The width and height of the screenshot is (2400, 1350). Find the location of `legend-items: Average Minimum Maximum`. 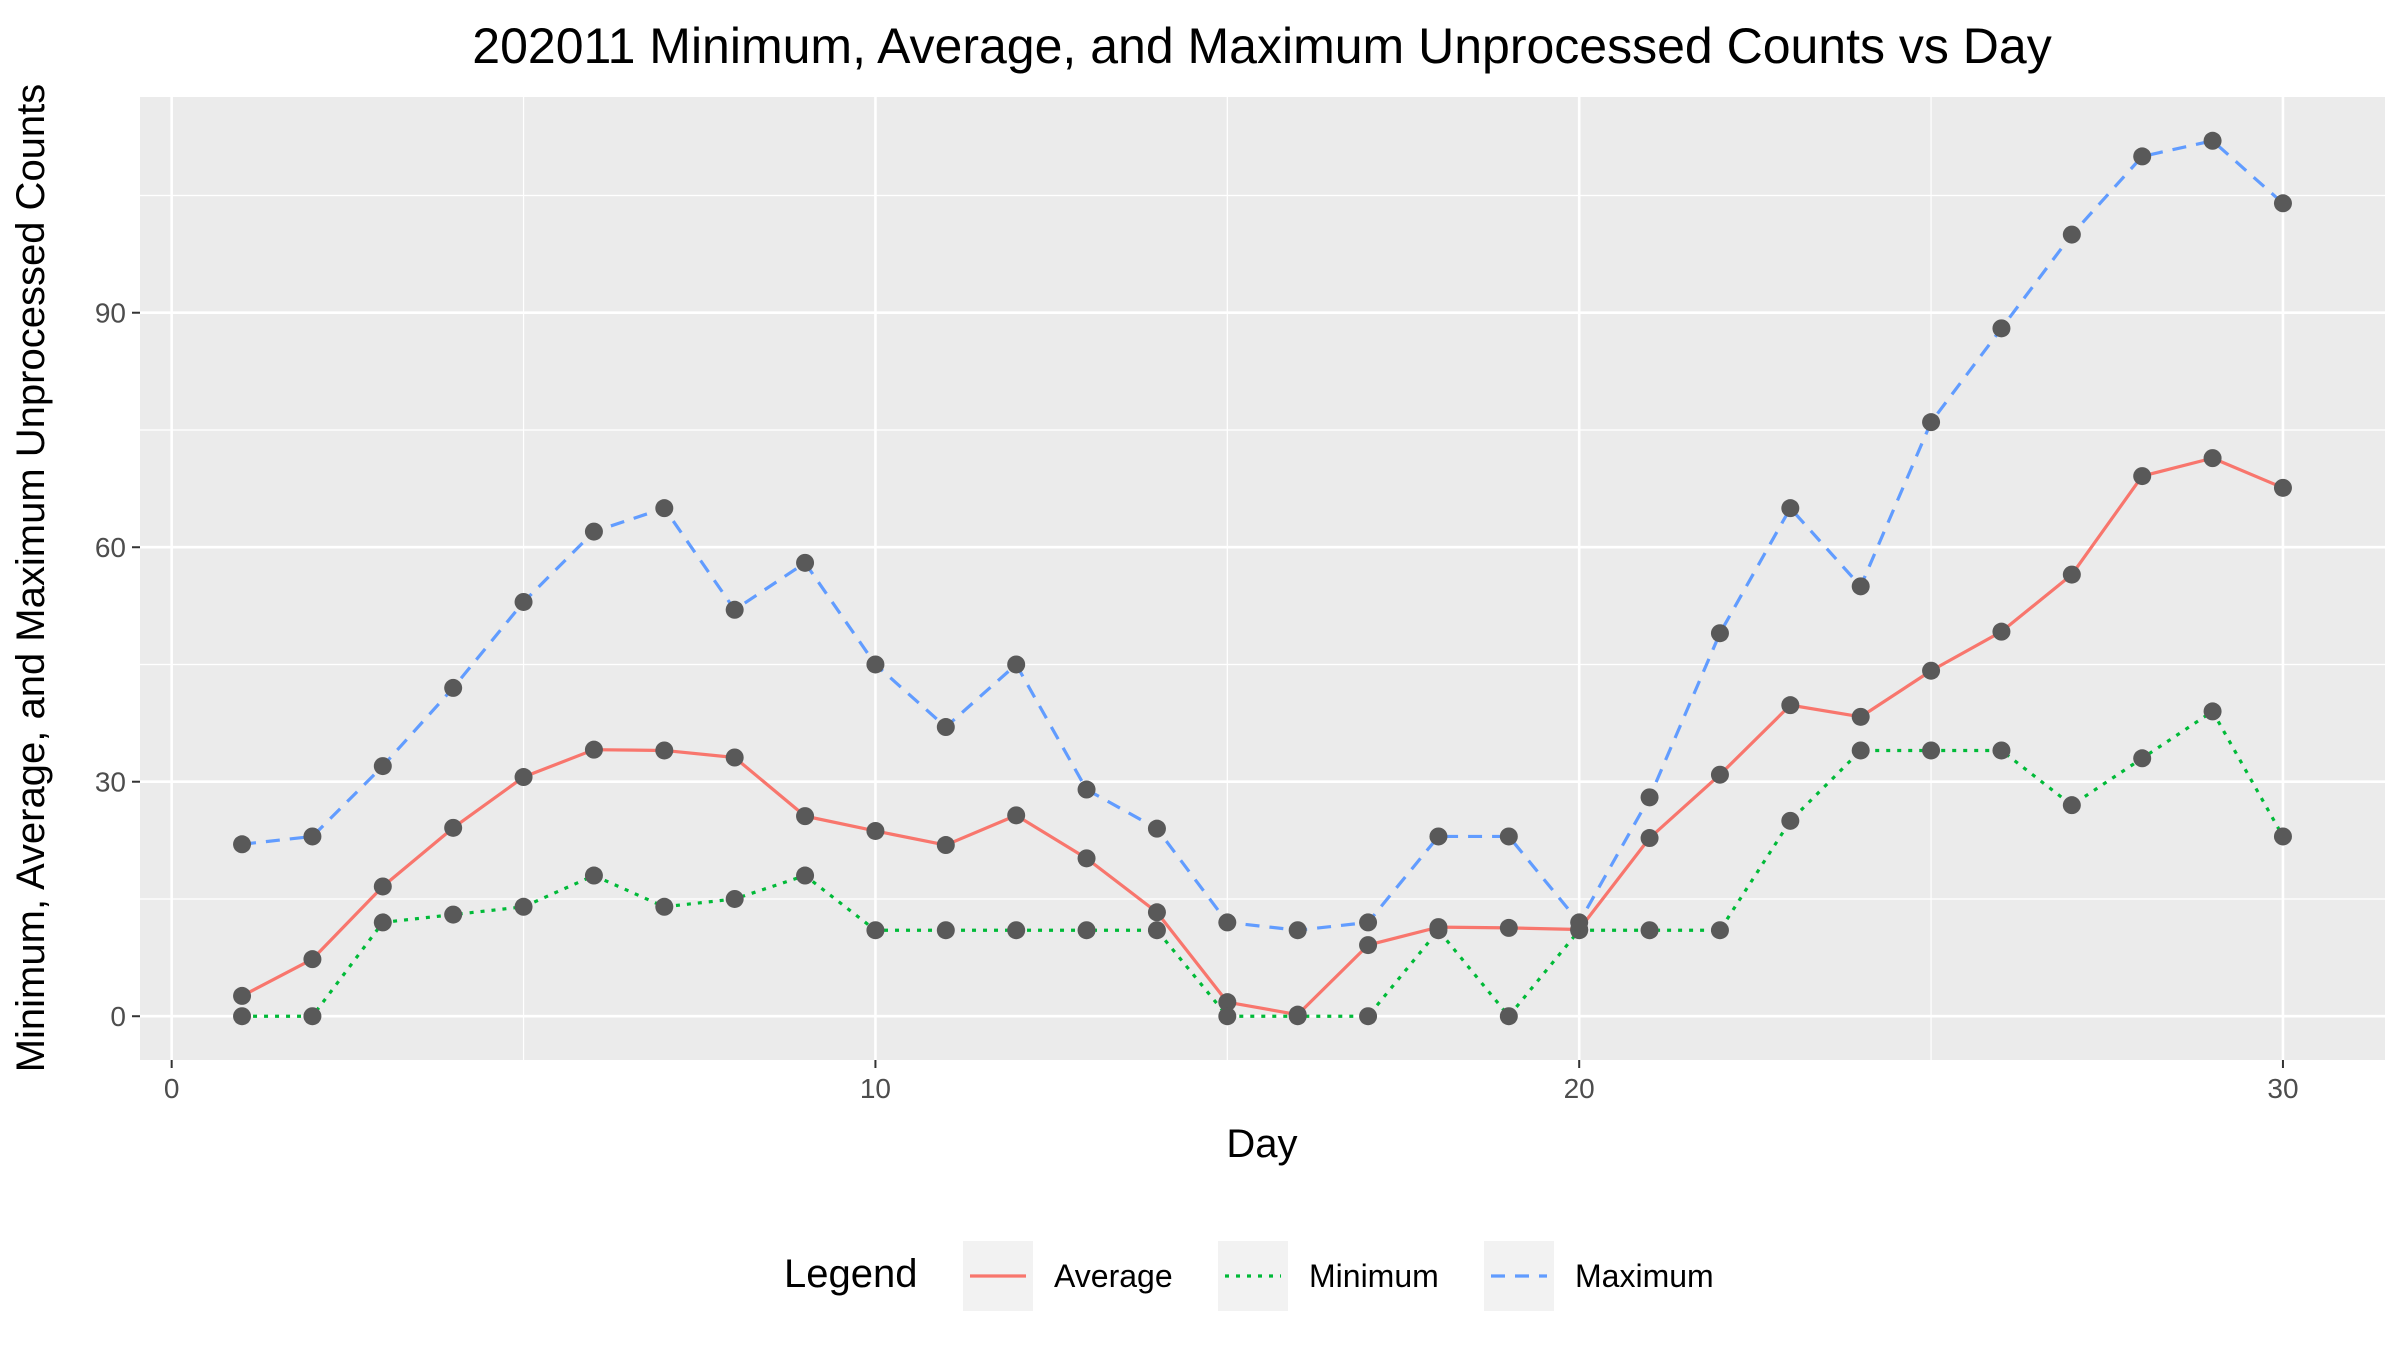

legend-items: Average Minimum Maximum is located at coordinates (1338, 1276).